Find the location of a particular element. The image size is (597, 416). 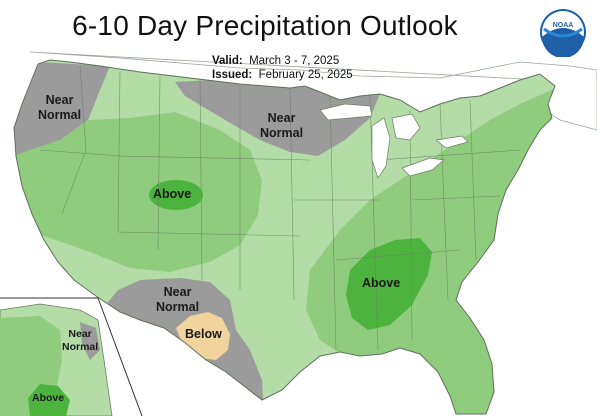

label-rockies-above: Above is located at coordinates (172, 194).